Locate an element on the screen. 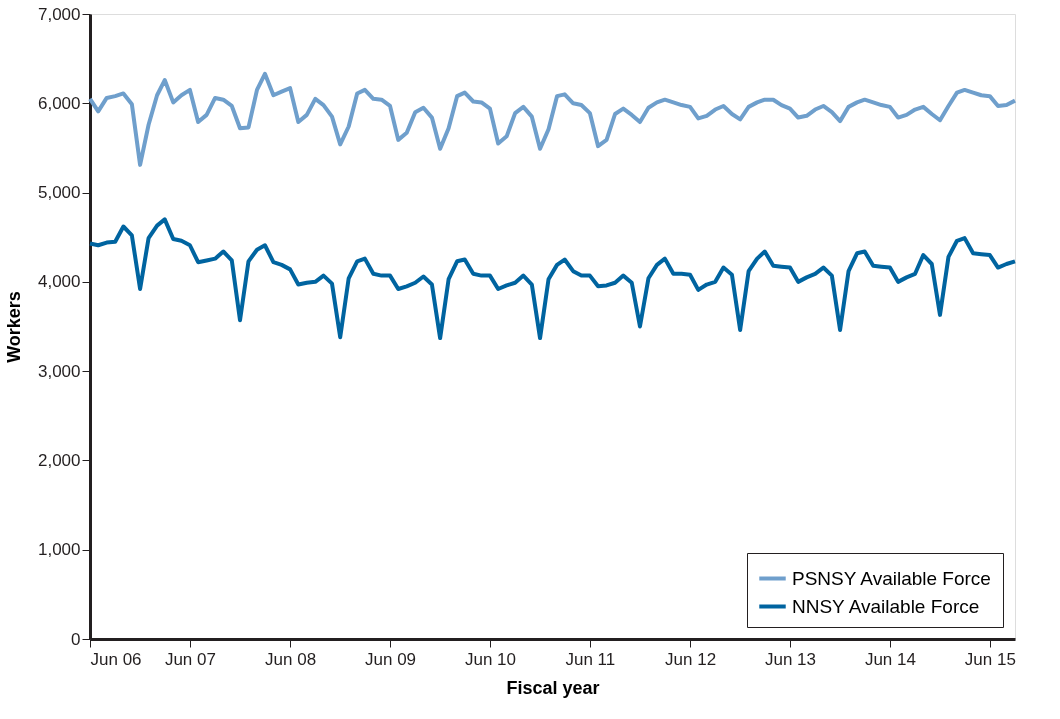 The height and width of the screenshot is (719, 1060). legend-label: NNSY Available Force is located at coordinates (886, 606).